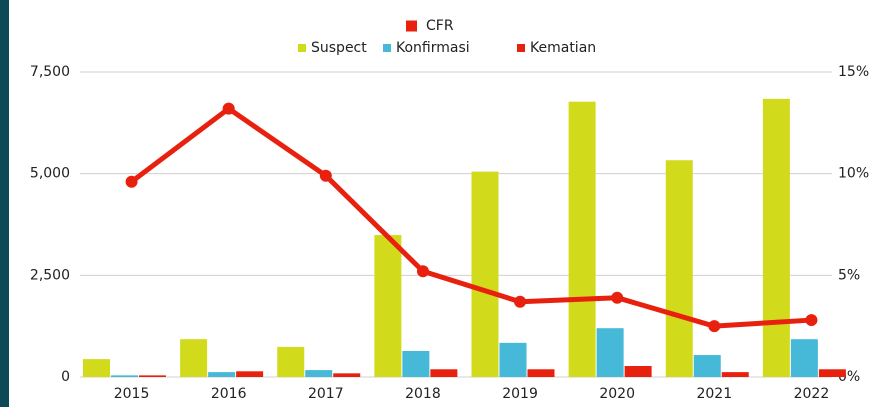  Describe the element at coordinates (423, 394) in the screenshot. I see `x-tick-label: 2018` at that location.